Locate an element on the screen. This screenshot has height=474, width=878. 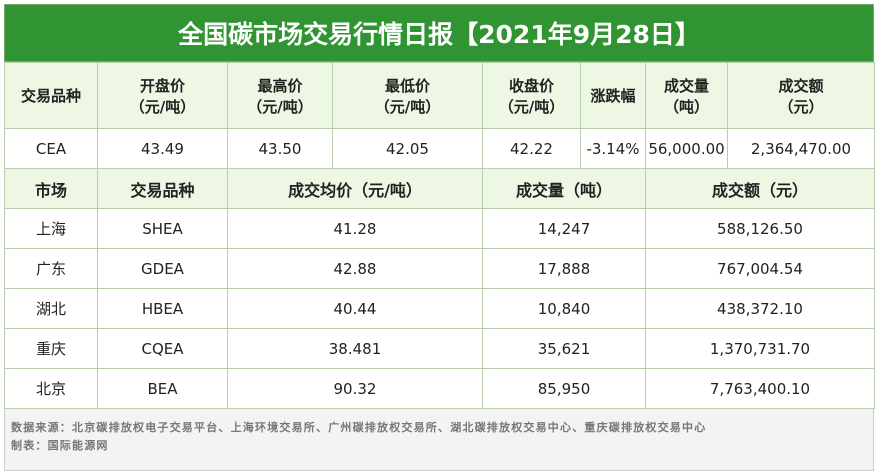
header-line: 涨跌幅 is located at coordinates (613, 96).